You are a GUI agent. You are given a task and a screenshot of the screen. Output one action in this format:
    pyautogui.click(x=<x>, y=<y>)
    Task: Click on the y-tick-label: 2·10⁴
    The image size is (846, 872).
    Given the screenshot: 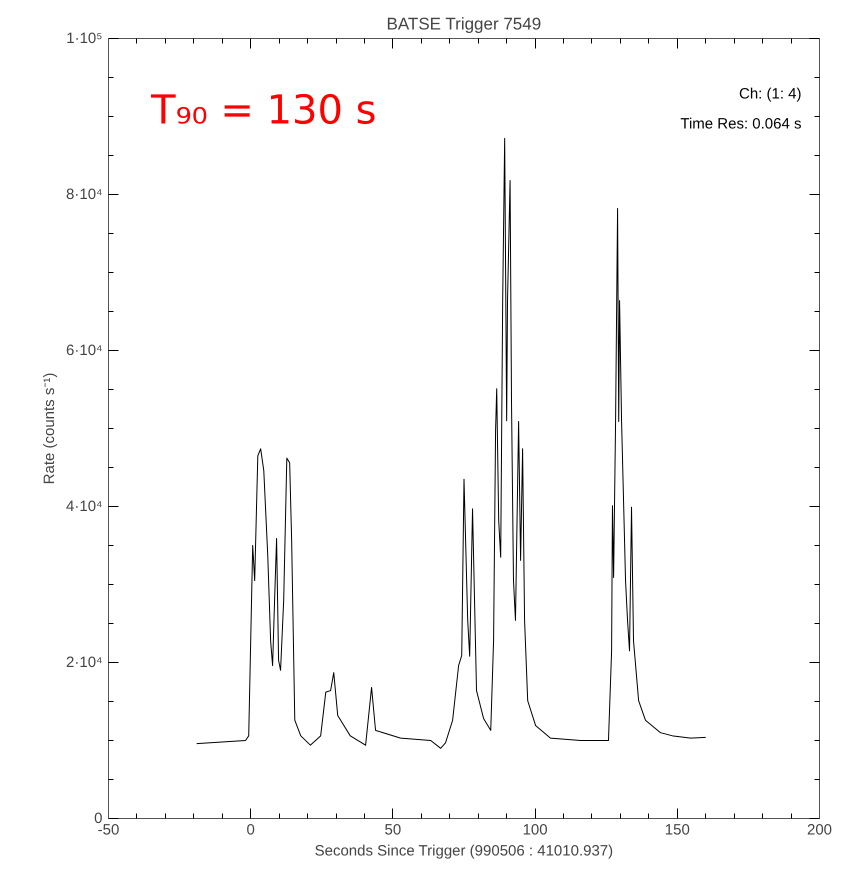 What is the action you would take?
    pyautogui.click(x=84, y=662)
    